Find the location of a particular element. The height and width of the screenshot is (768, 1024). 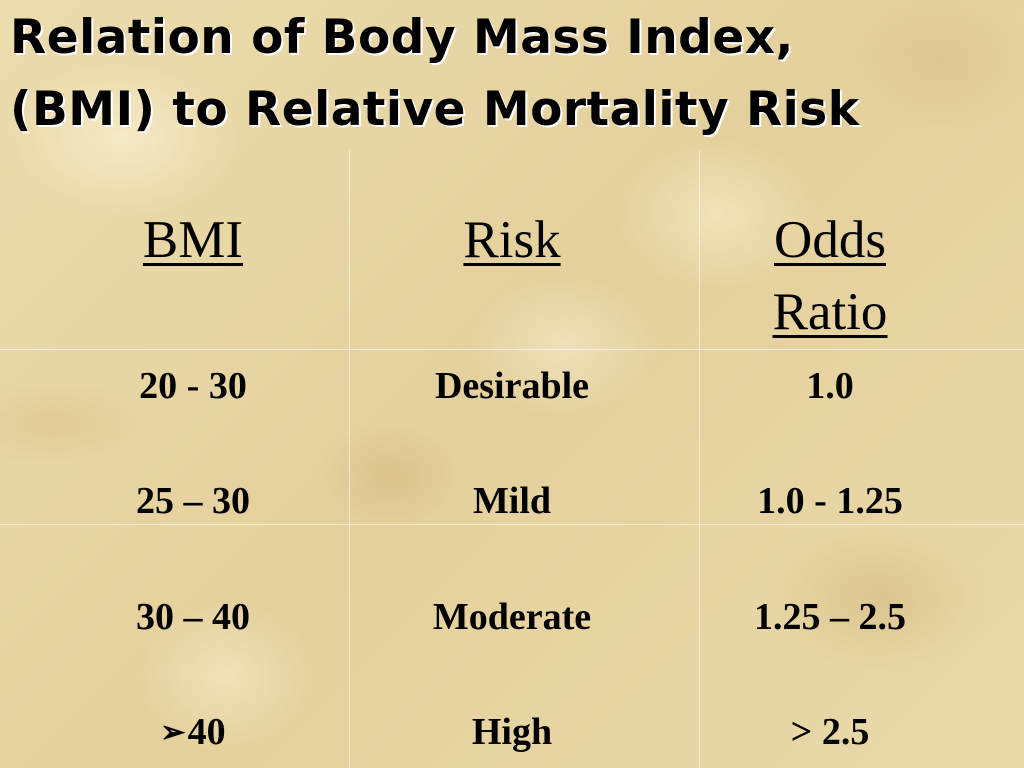

header-risk: Risk is located at coordinates (512, 240).